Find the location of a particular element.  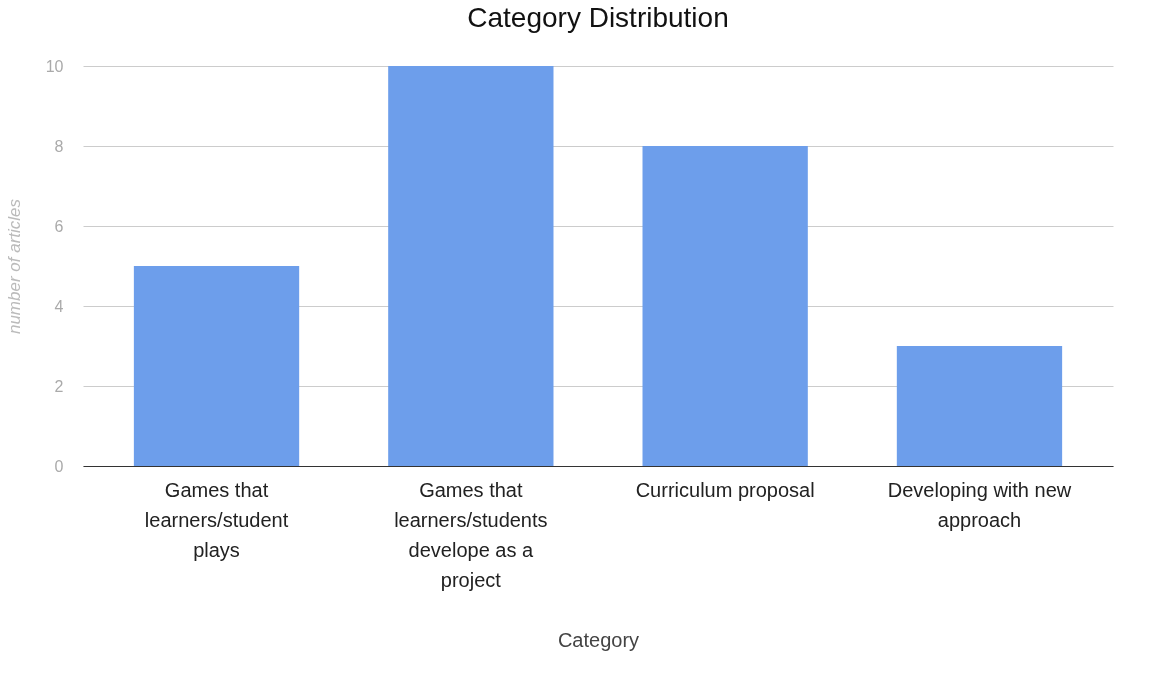

y-axis-title: number of articles is located at coordinates (14, 266).